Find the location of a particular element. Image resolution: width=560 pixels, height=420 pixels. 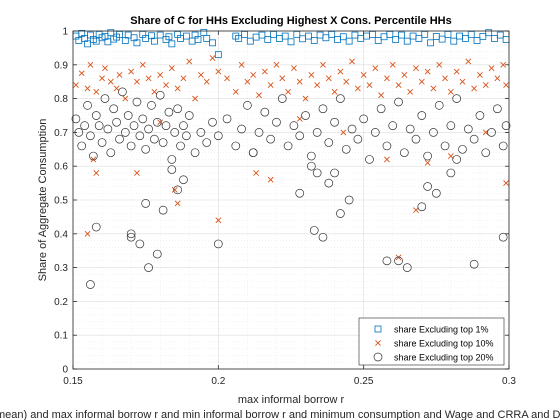

legend-marker-square is located at coordinates (378, 329).